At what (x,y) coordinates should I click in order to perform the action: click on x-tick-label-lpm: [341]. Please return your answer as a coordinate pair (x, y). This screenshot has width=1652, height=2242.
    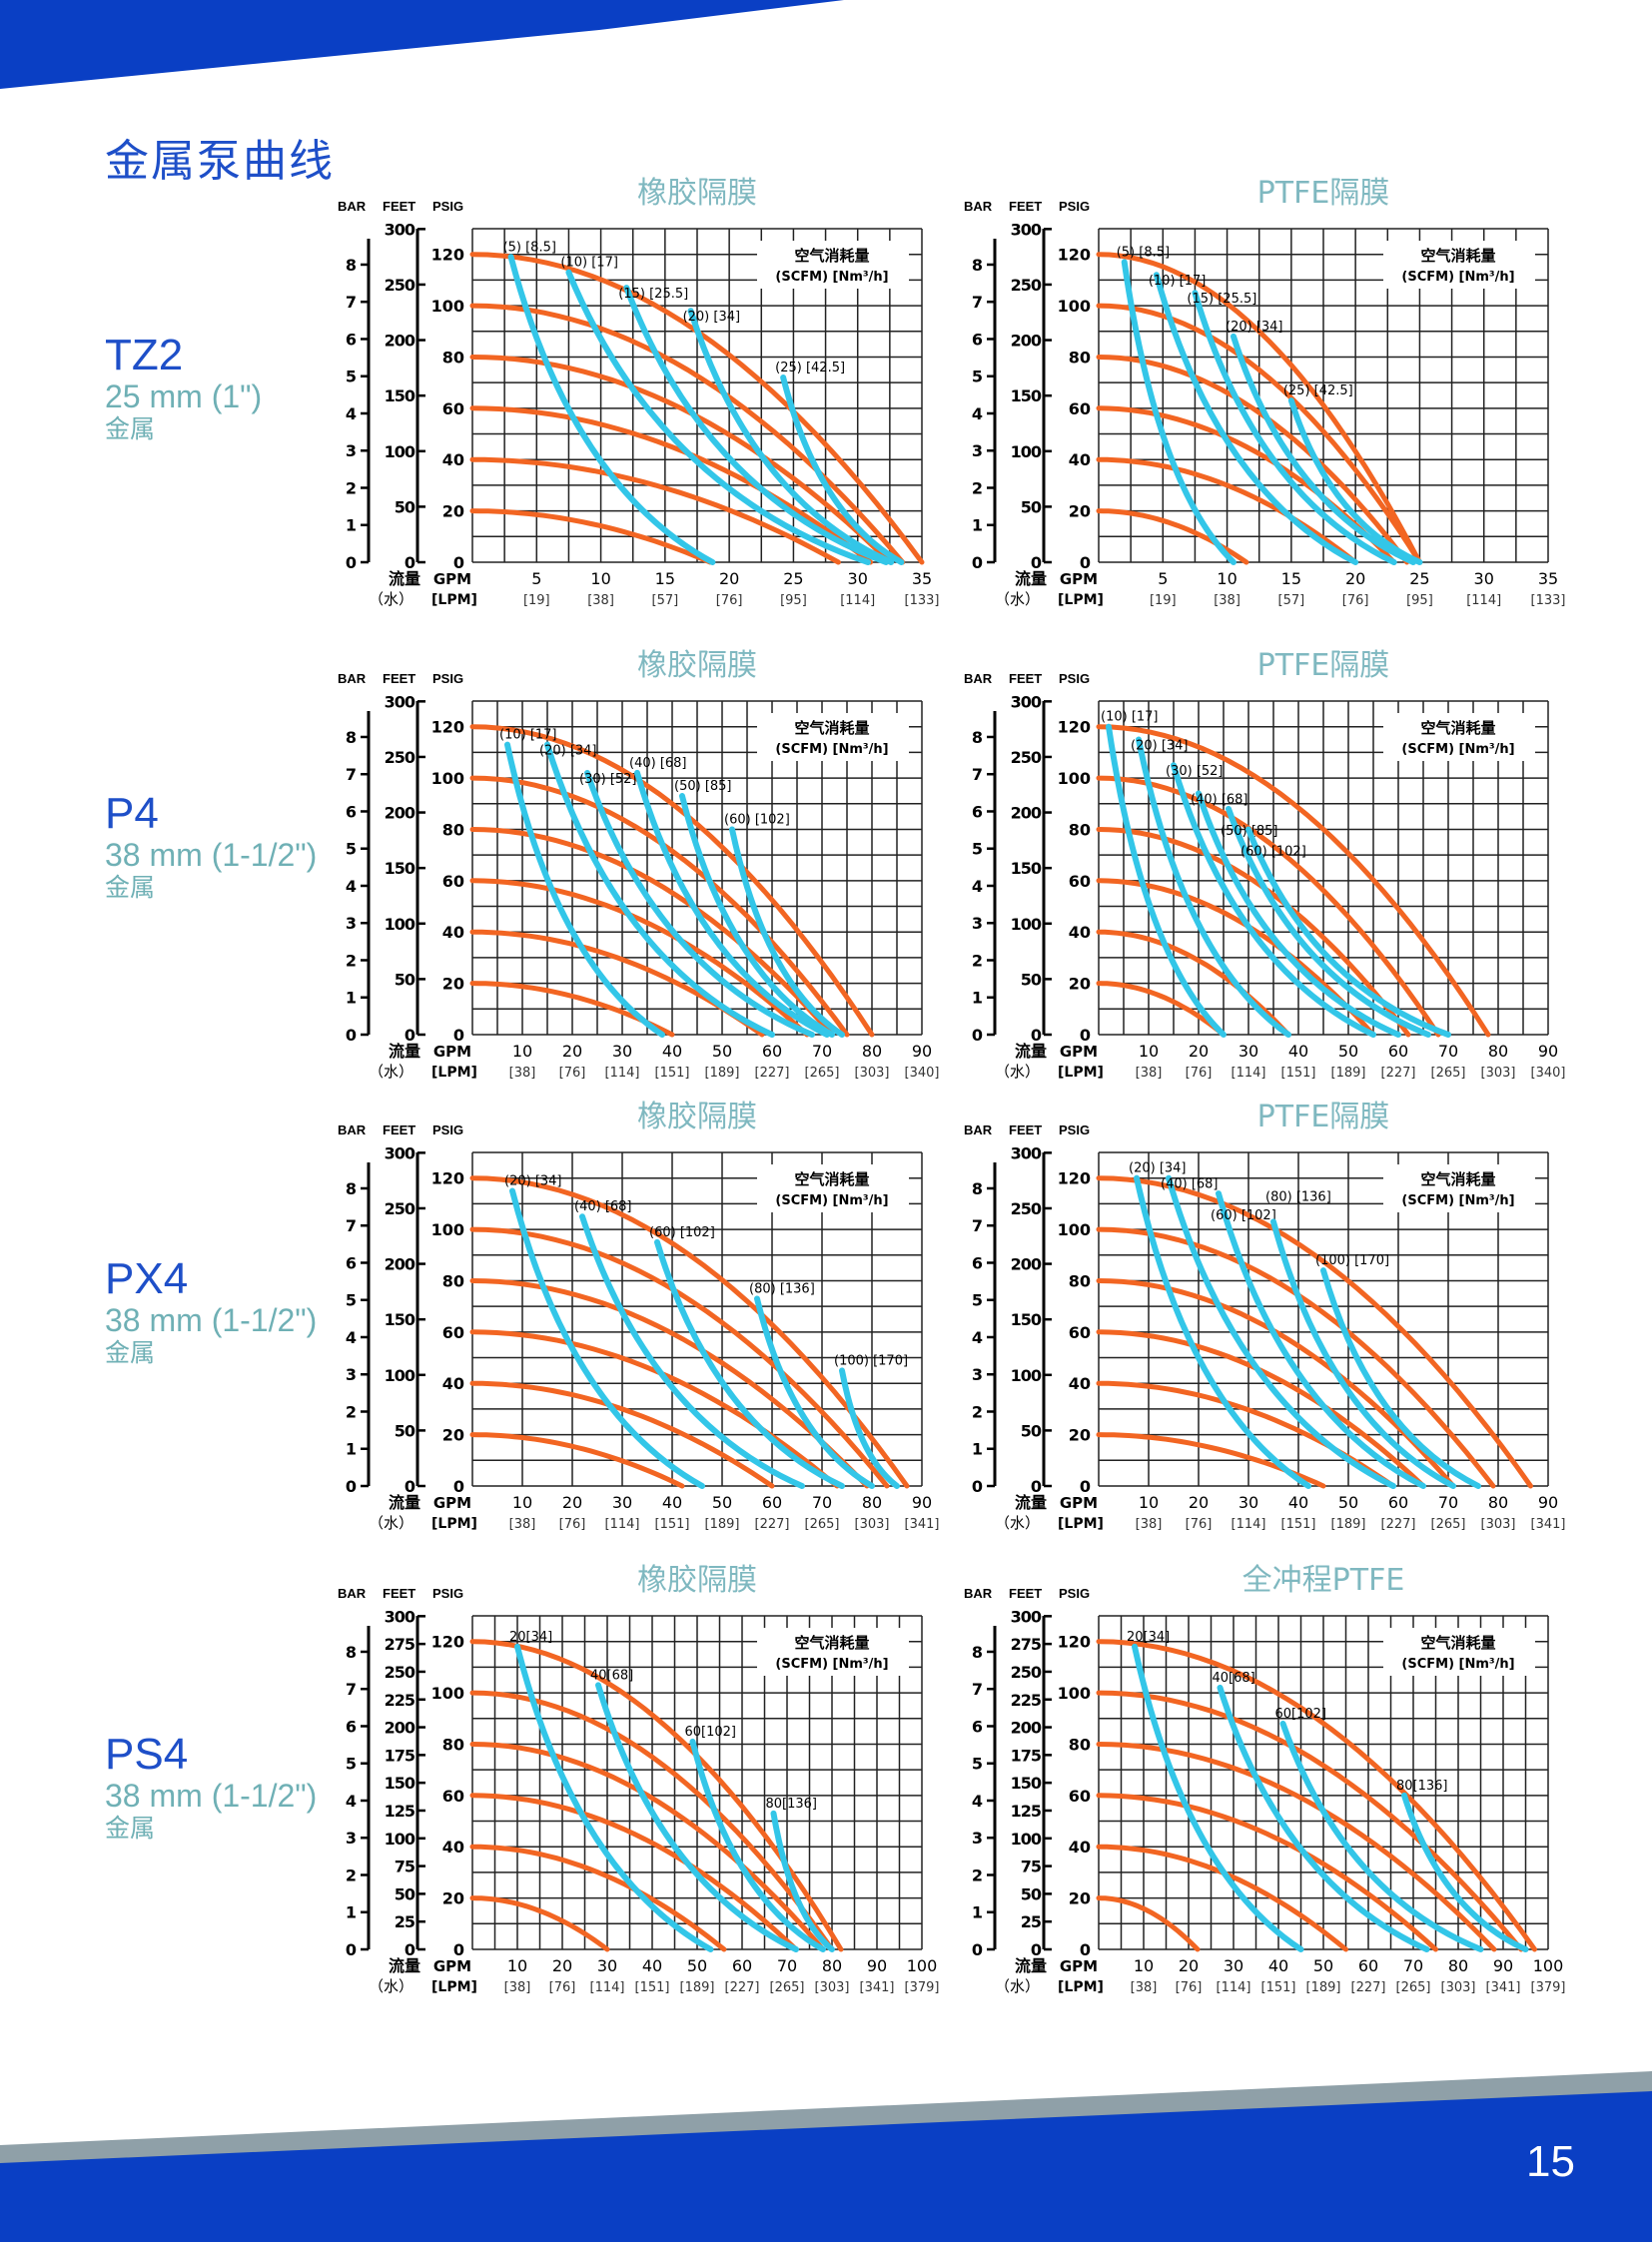
    Looking at the image, I should click on (1548, 1524).